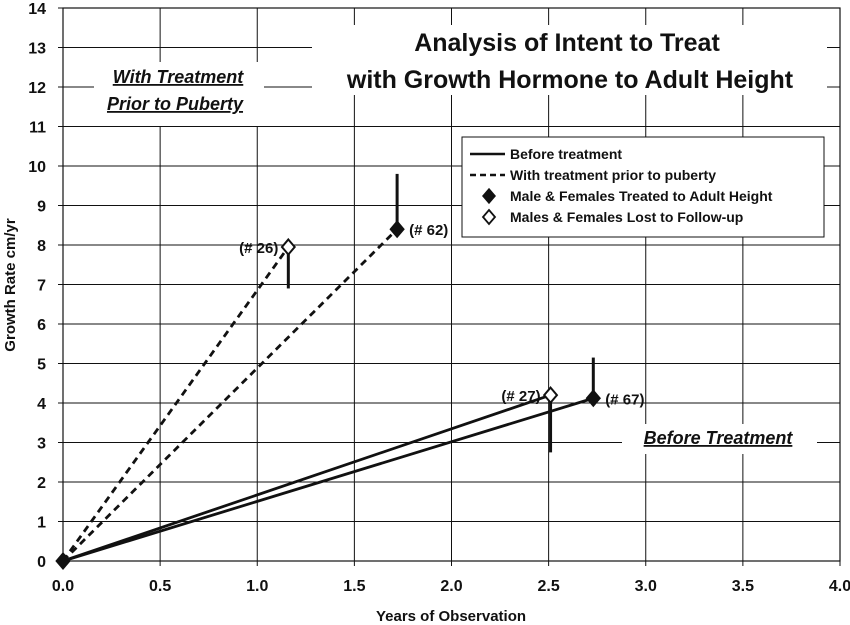 The height and width of the screenshot is (625, 850). What do you see at coordinates (258, 248) in the screenshot?
I see `point-label-1: (# 26)` at bounding box center [258, 248].